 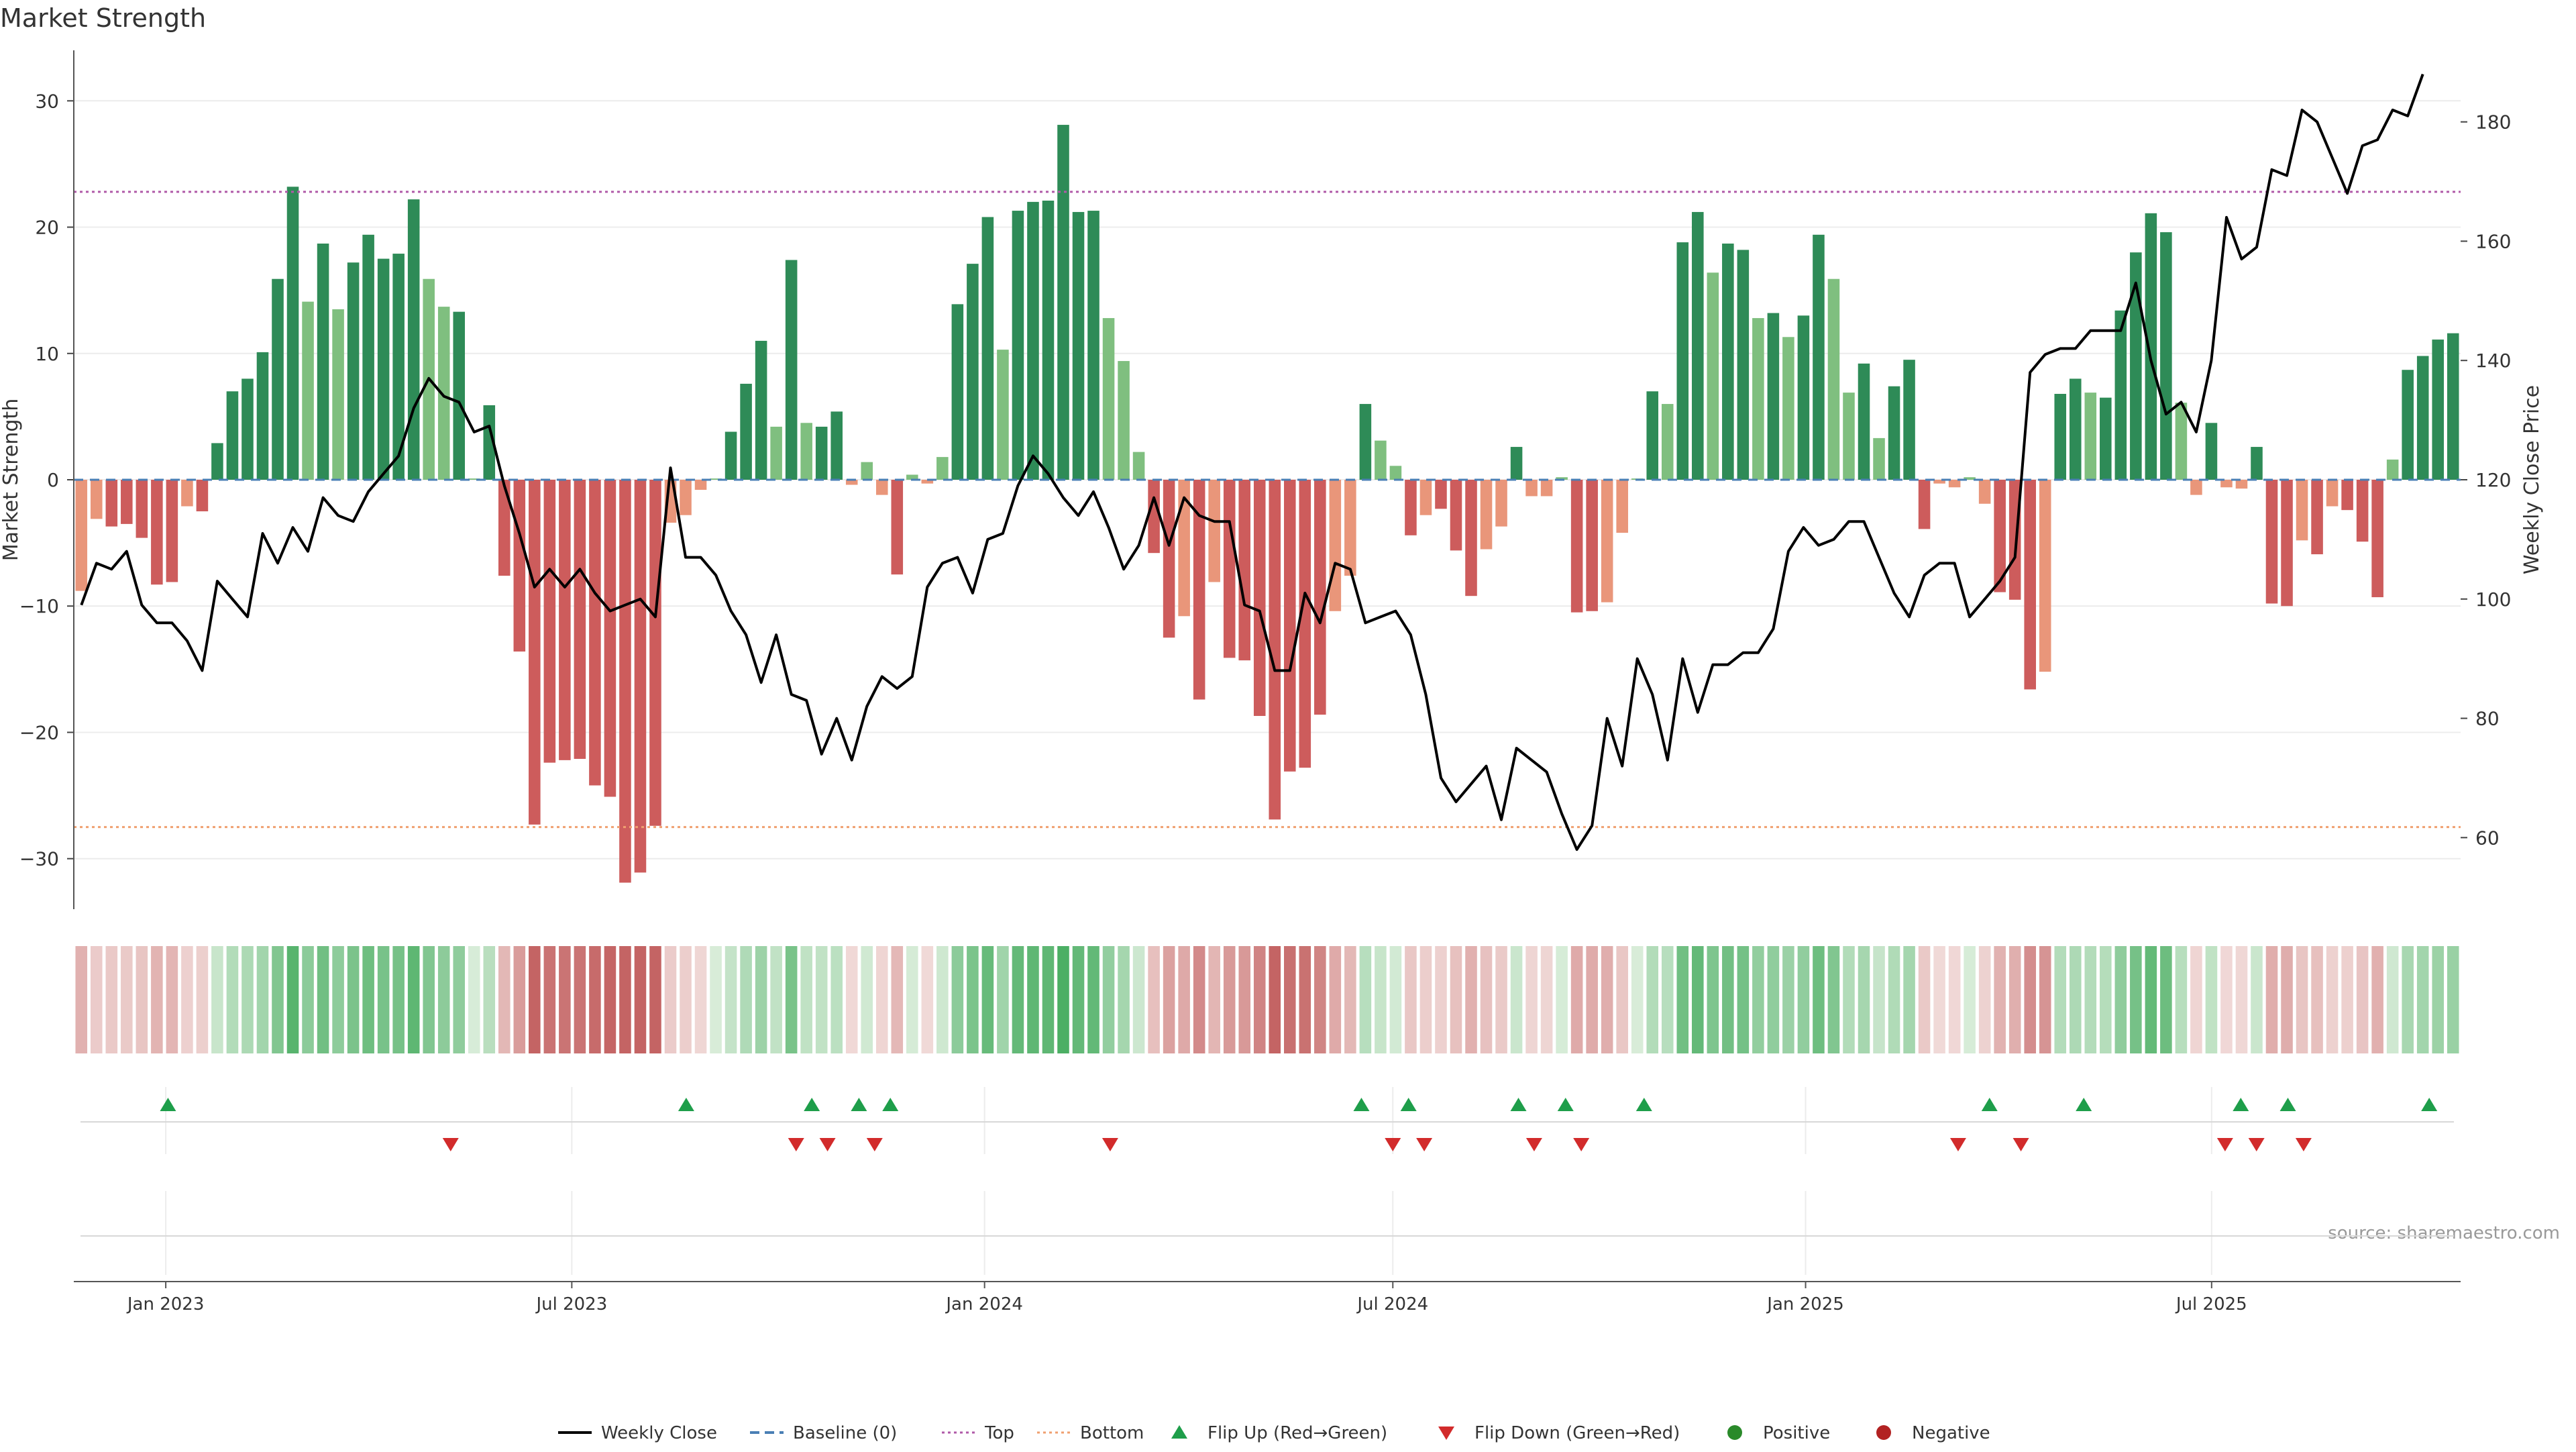 I want to click on y-axis-label-left: Market Strength, so click(x=11, y=480).